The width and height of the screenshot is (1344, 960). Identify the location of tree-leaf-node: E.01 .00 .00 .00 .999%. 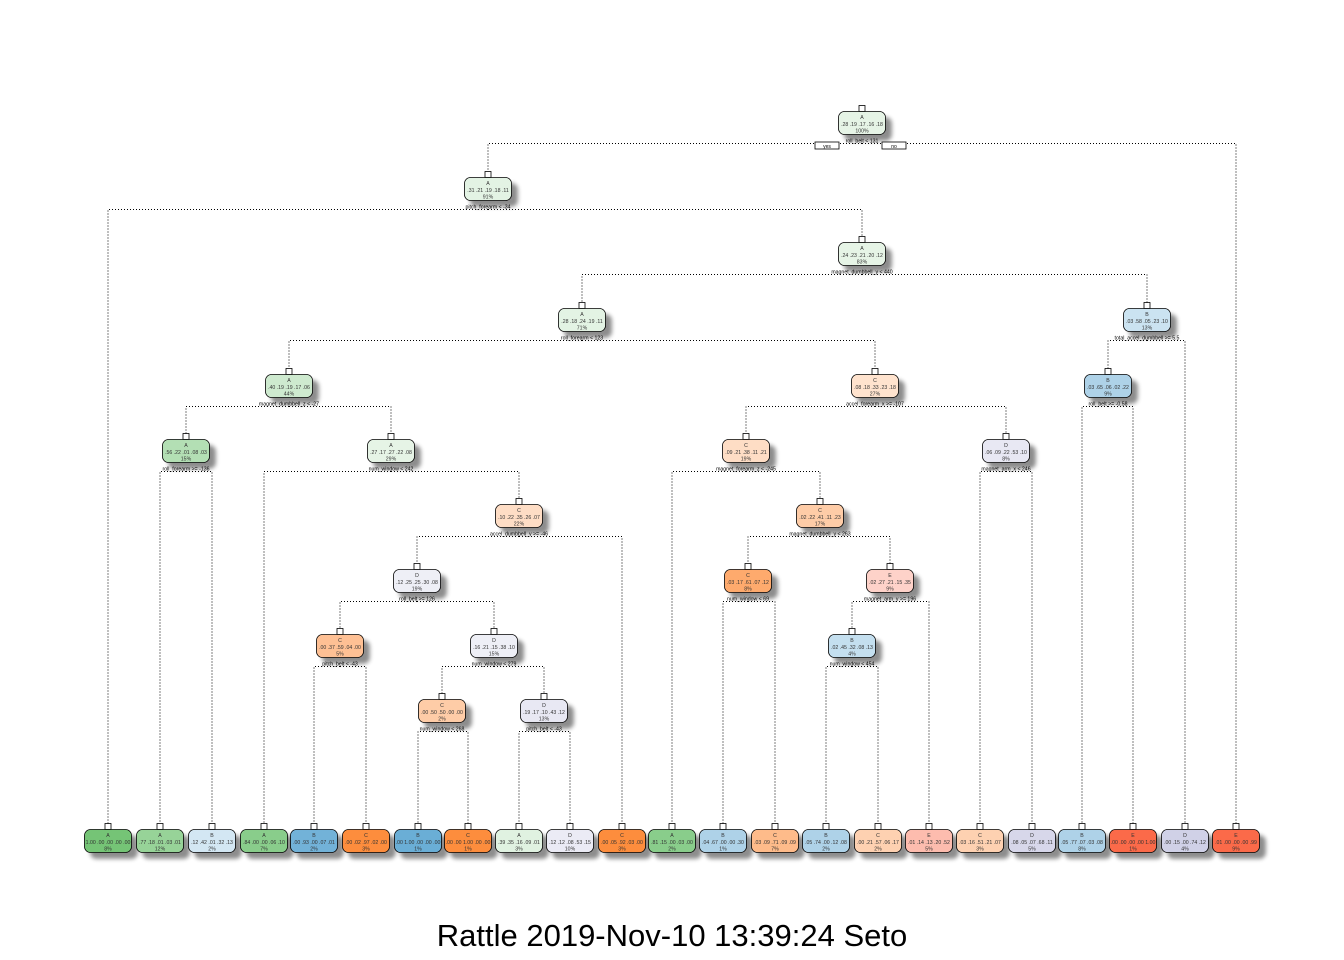
(1236, 838).